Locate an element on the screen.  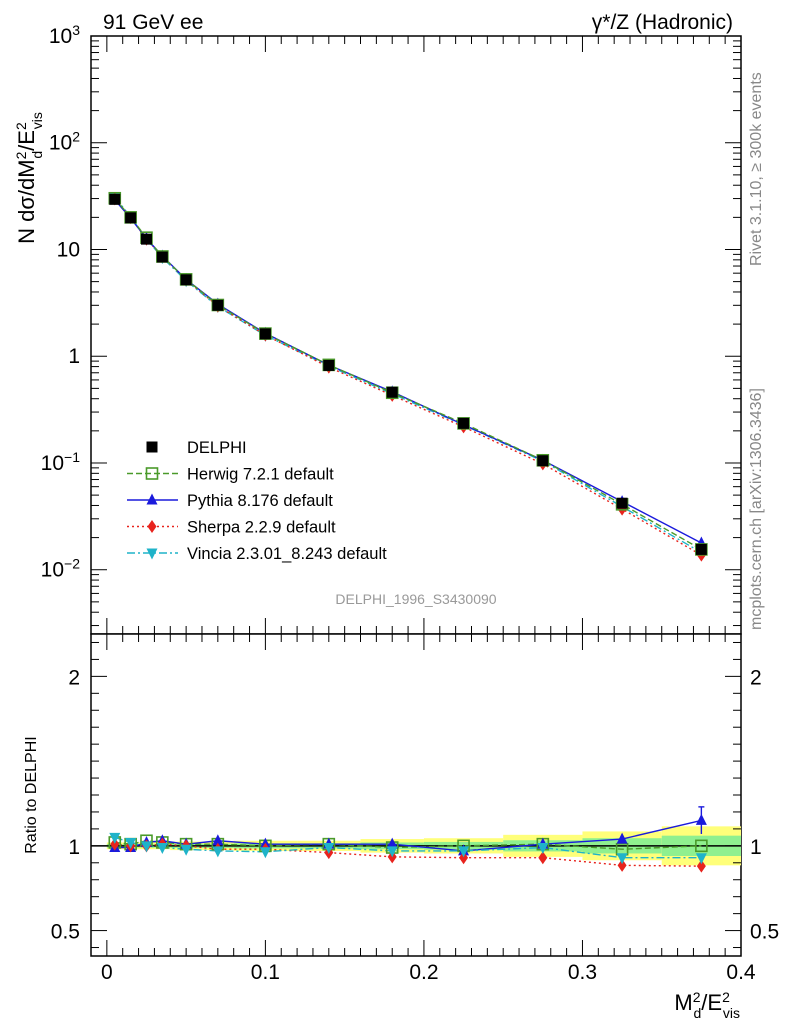
main-y-tick-label: 1 is located at coordinates (74, 356).